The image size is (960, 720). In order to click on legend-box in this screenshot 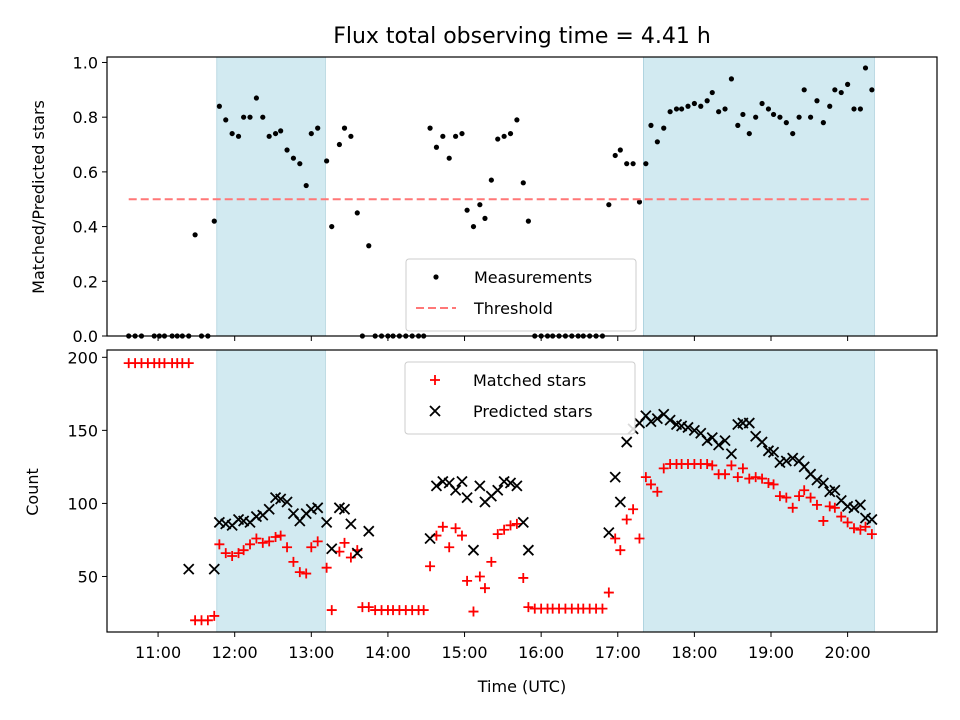, I will do `click(521, 295)`.